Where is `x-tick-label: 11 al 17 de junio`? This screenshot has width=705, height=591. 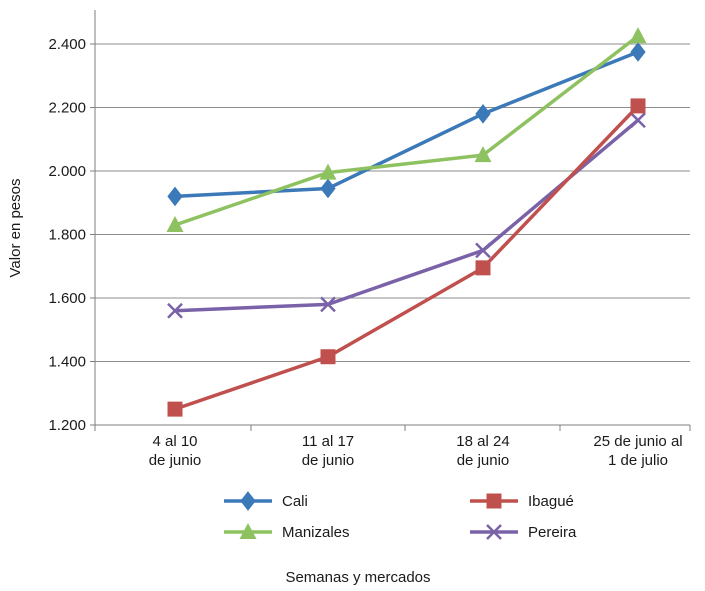 x-tick-label: 11 al 17 de junio is located at coordinates (328, 451).